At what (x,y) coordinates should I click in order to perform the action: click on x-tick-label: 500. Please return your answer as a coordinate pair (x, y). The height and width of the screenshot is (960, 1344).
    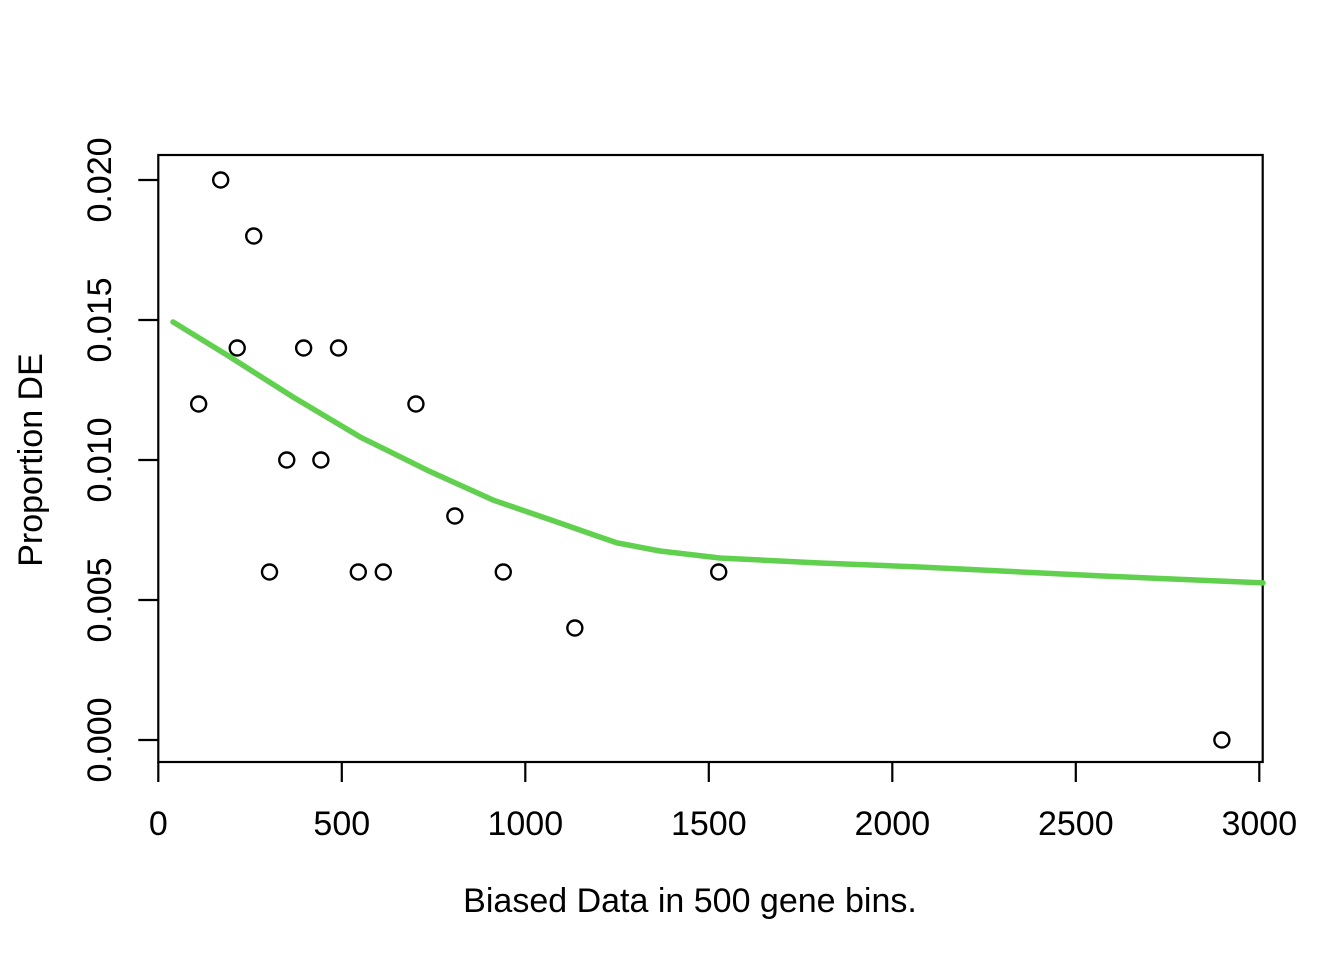
    Looking at the image, I should click on (341, 824).